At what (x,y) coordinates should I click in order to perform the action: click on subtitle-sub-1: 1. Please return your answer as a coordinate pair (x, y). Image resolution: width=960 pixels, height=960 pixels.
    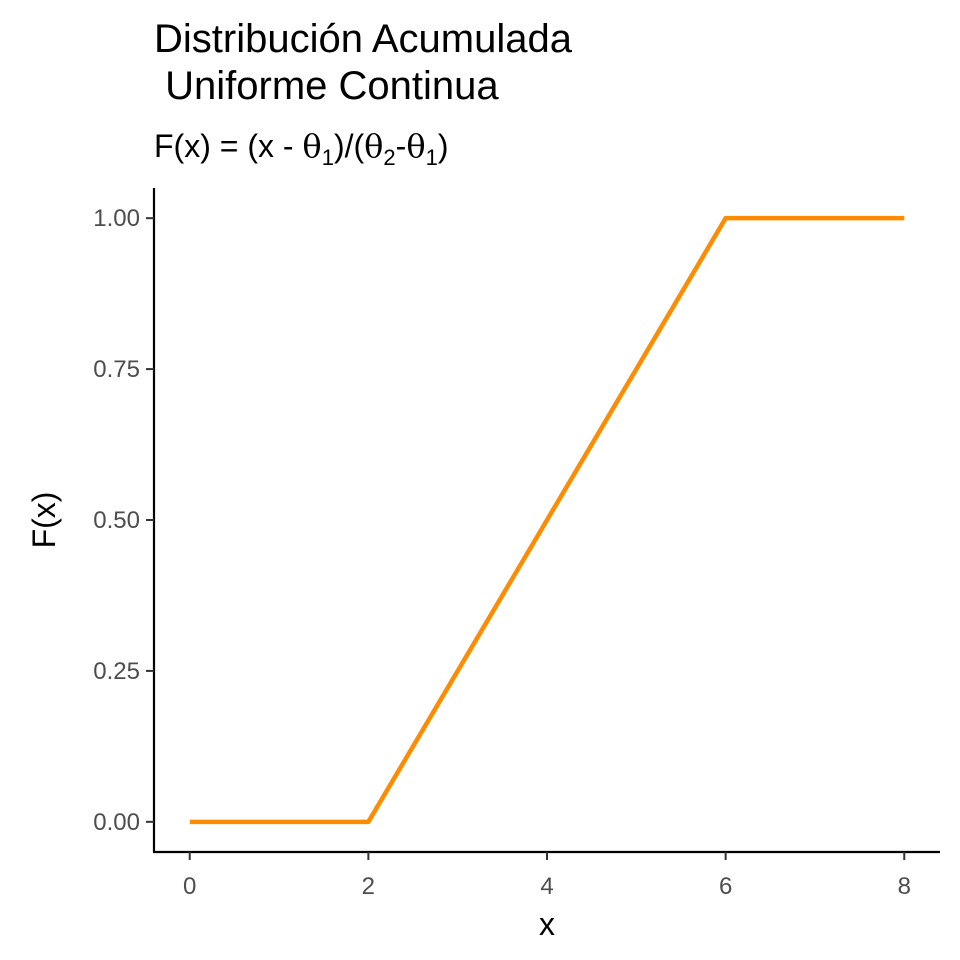
    Looking at the image, I should click on (328, 157).